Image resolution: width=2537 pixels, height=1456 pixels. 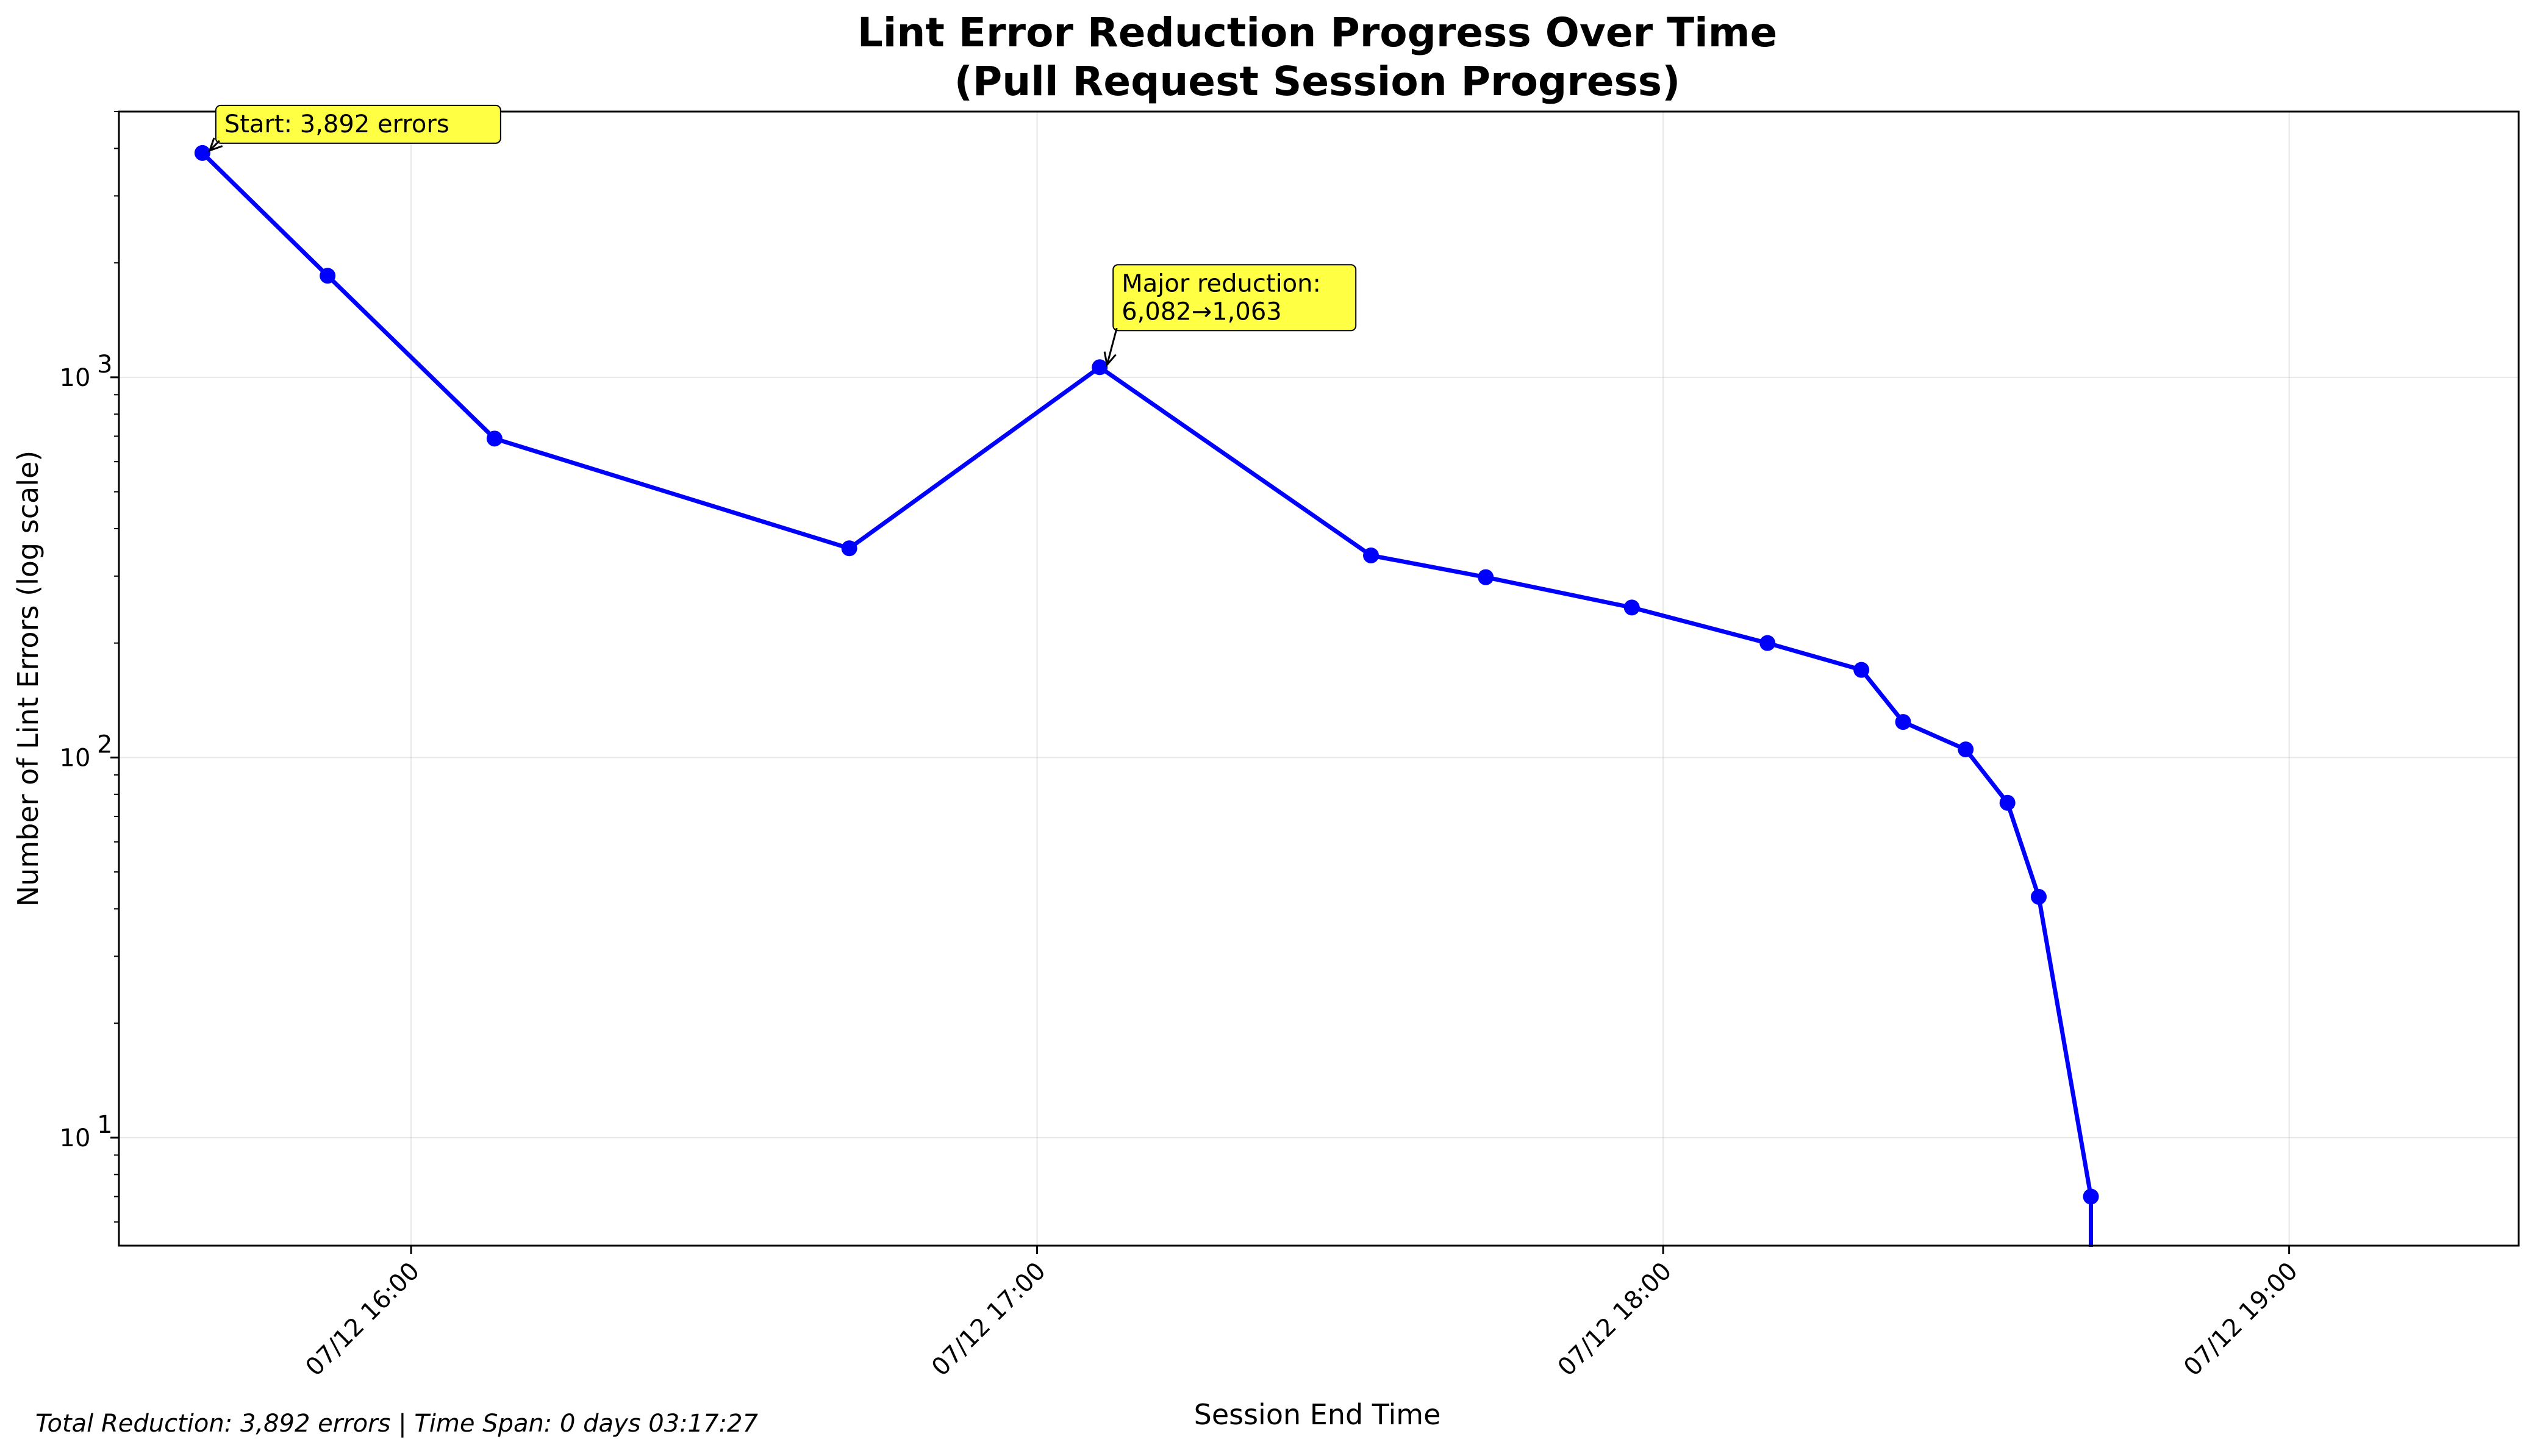 I want to click on y-tick-label-0: 10, so click(x=75, y=1138).